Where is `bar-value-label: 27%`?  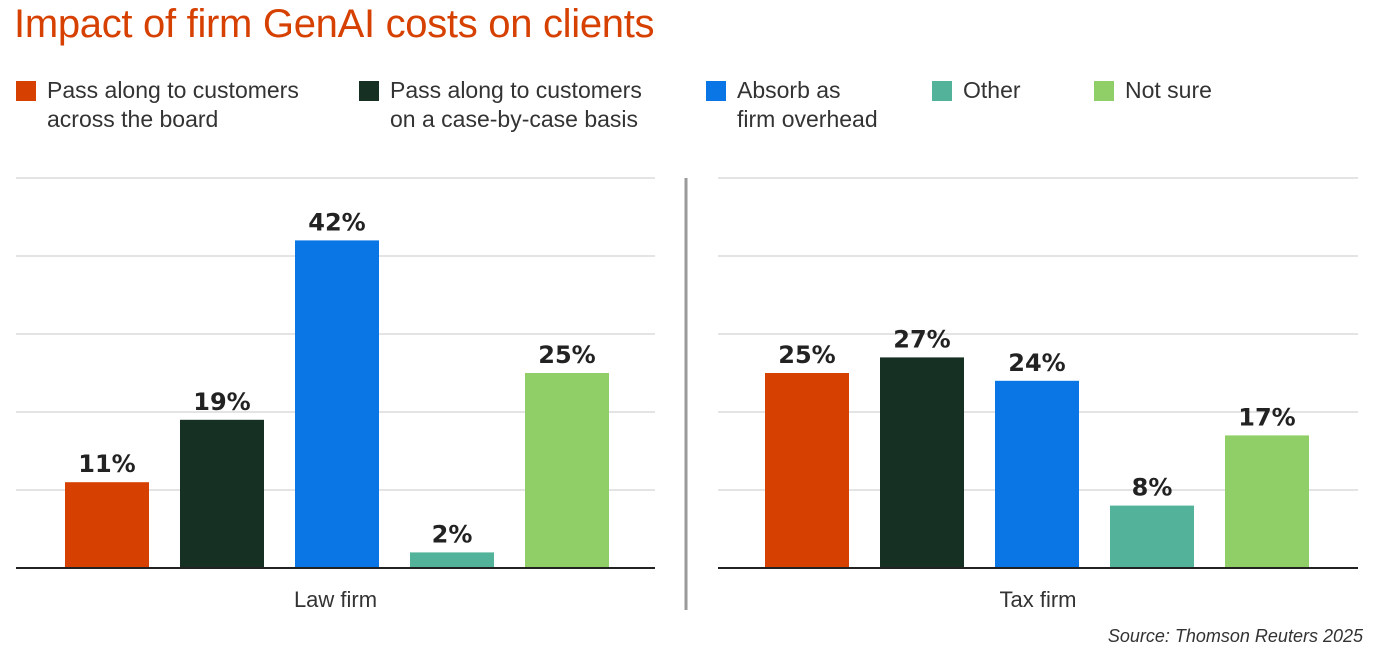
bar-value-label: 27% is located at coordinates (921, 339).